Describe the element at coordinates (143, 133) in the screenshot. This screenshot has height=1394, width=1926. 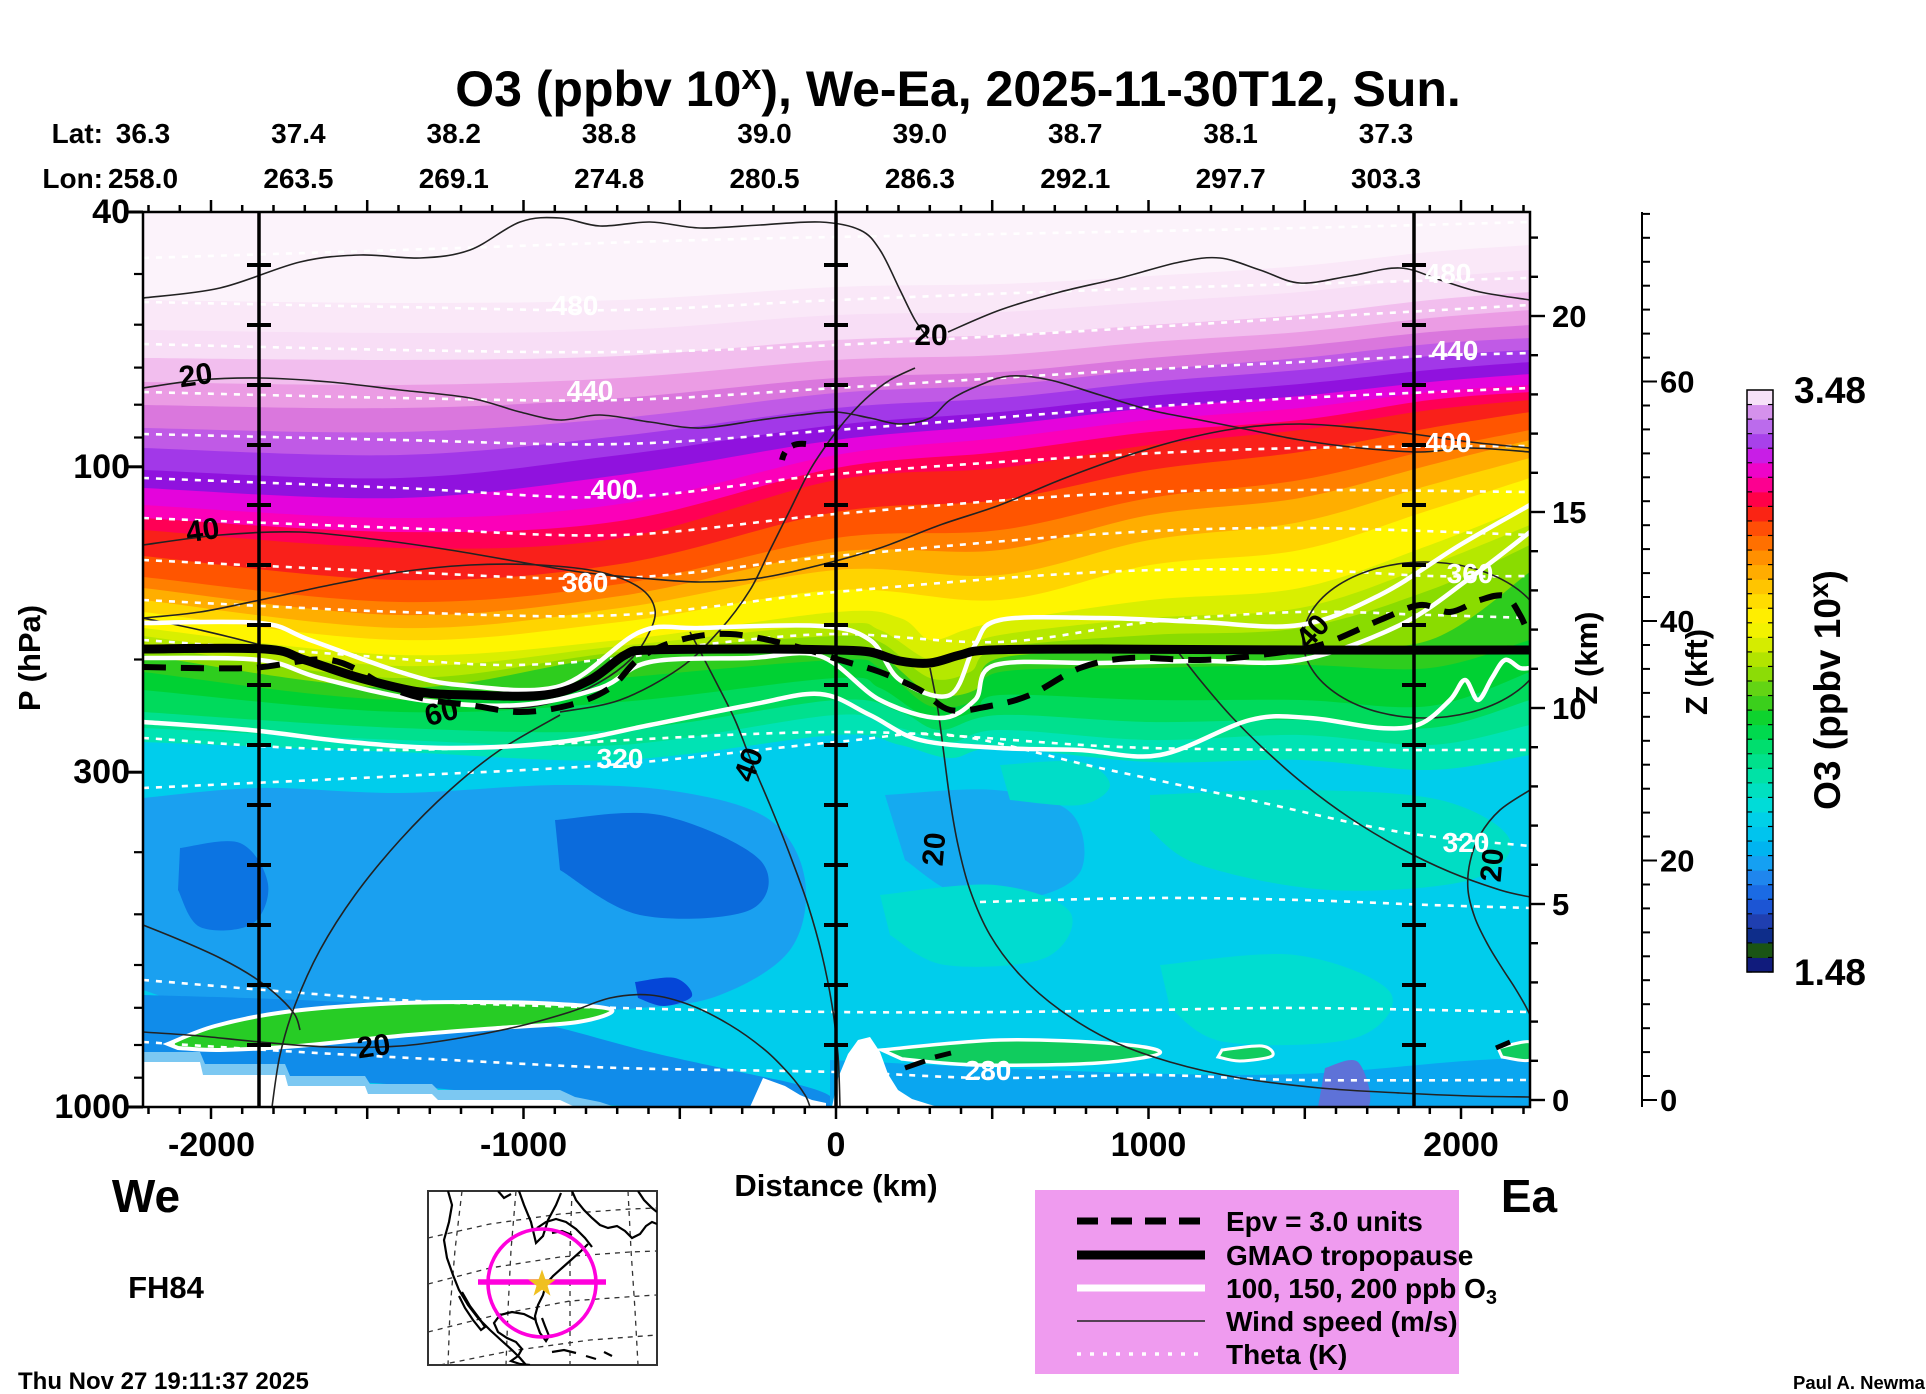
I see `svg-text: 36.3` at that location.